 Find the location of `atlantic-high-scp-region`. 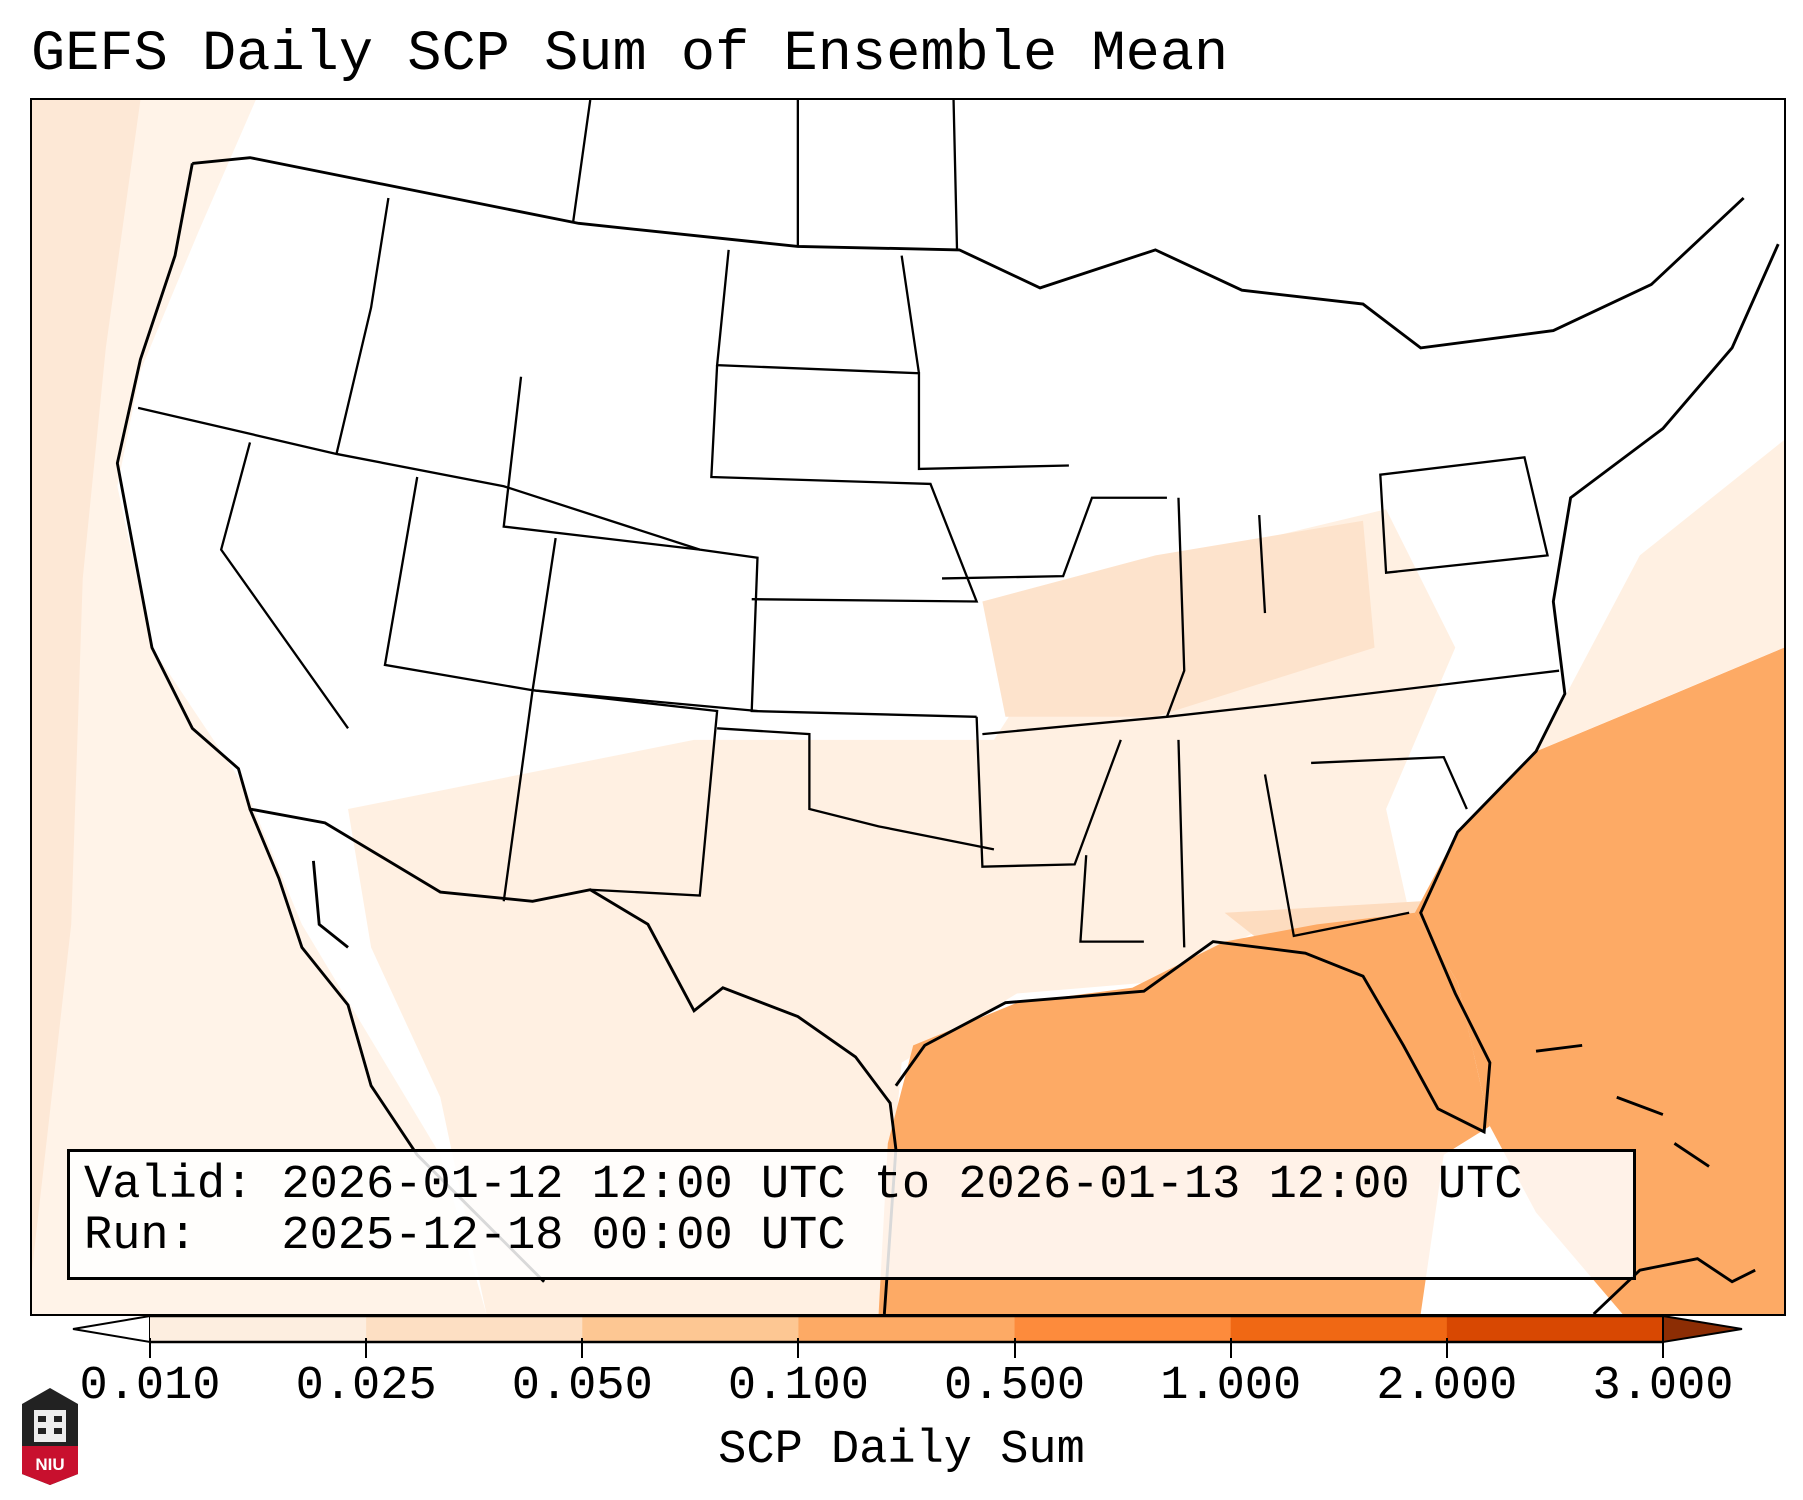

atlantic-high-scp-region is located at coordinates (1599, 980).